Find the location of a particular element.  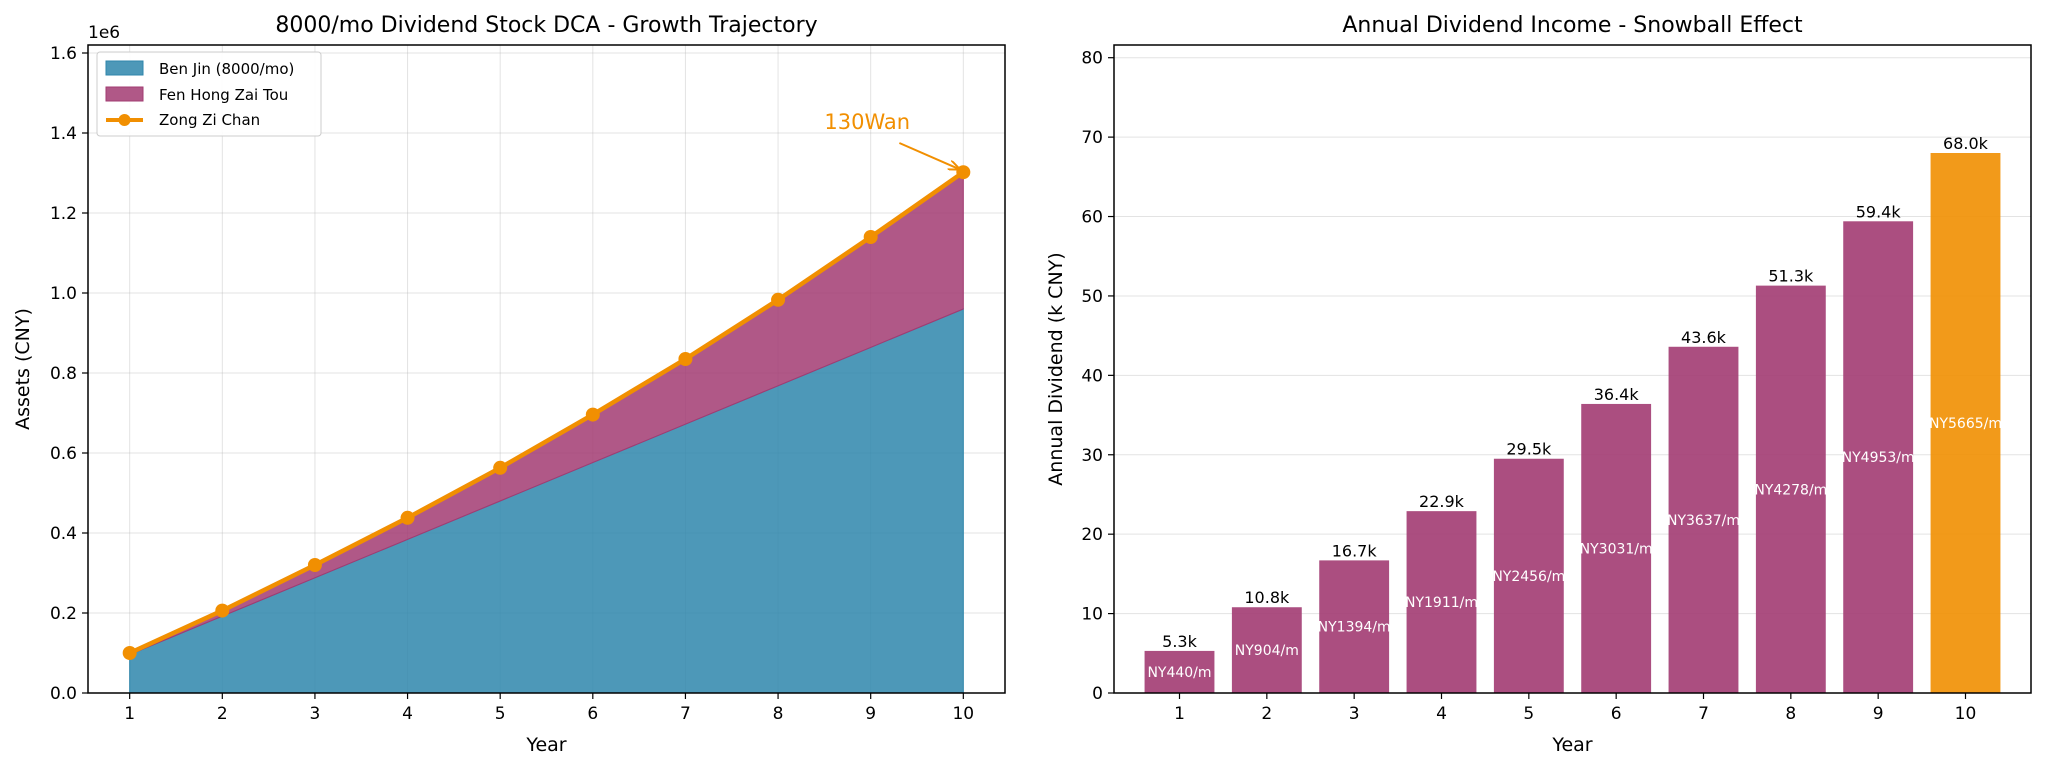

right-y-tick-label-20: 20 is located at coordinates (1092, 535).